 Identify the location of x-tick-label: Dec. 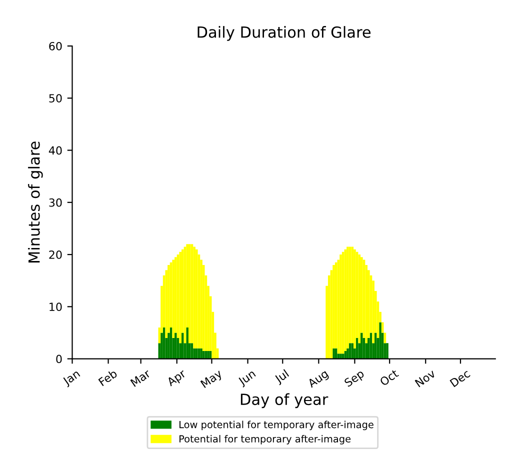
(460, 378).